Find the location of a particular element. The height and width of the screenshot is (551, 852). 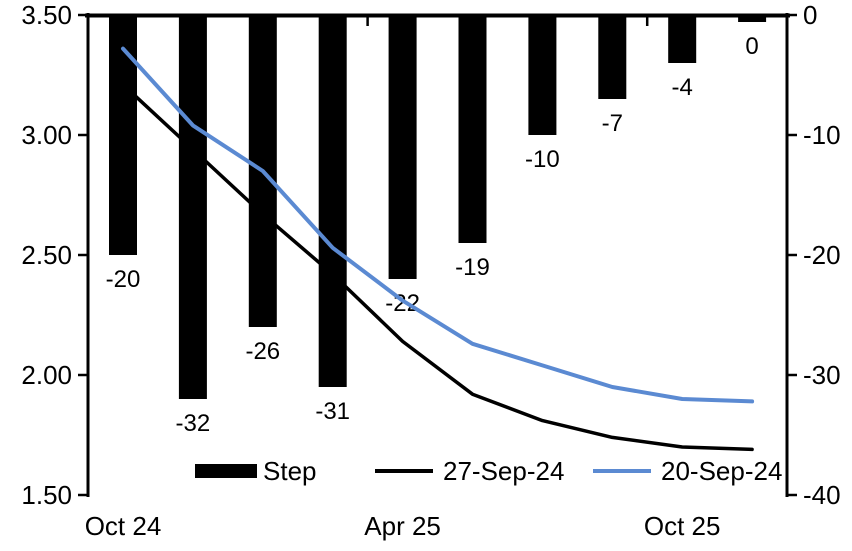

bar-value-label: 0 is located at coordinates (751, 46).